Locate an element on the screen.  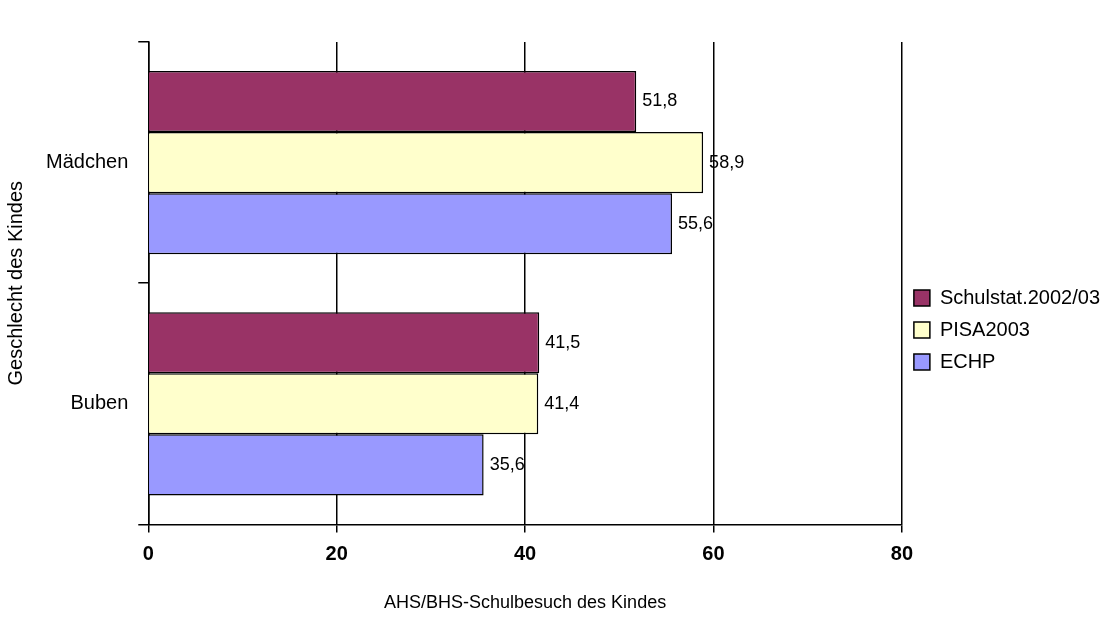
y-tick-label: Mädchen is located at coordinates (87, 161).